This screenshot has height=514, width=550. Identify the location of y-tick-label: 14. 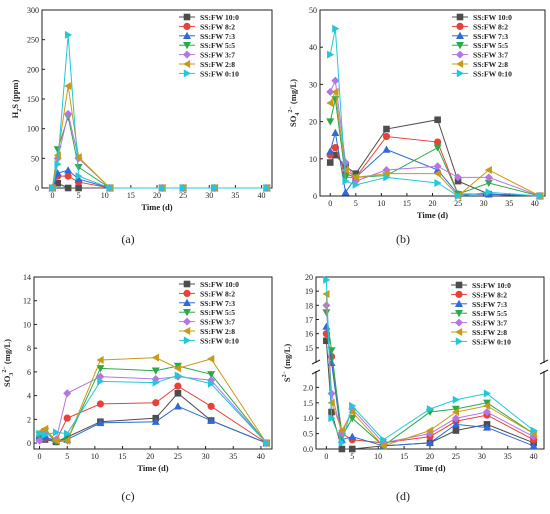
(27, 277).